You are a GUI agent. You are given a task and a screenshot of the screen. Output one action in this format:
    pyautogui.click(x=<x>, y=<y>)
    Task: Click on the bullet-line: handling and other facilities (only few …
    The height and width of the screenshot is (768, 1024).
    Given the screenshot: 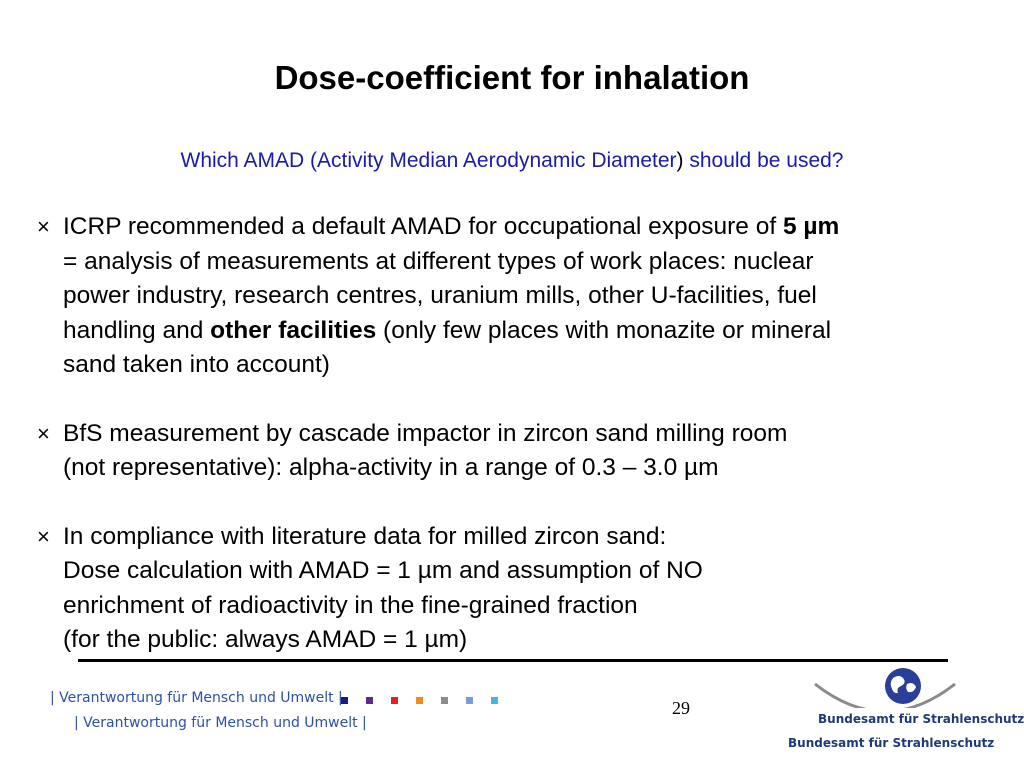 What is the action you would take?
    pyautogui.click(x=530, y=331)
    